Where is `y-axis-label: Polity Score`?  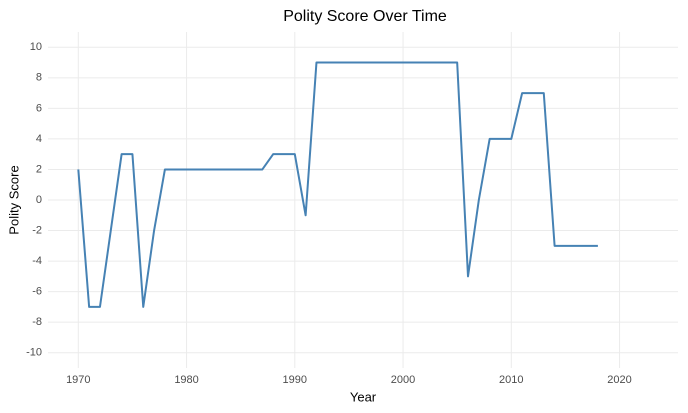
y-axis-label: Polity Score is located at coordinates (13, 199).